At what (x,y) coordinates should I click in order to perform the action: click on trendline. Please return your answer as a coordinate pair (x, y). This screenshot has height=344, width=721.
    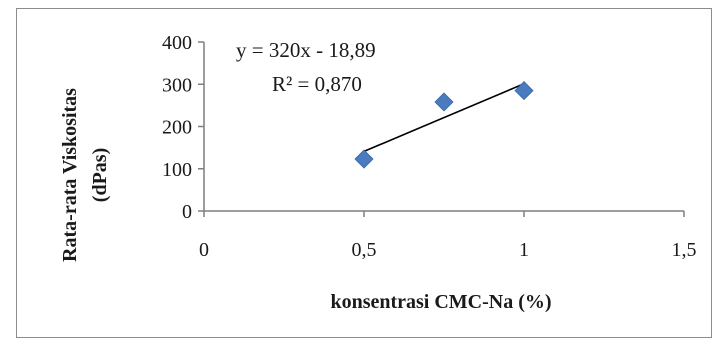
    Looking at the image, I should click on (444, 118).